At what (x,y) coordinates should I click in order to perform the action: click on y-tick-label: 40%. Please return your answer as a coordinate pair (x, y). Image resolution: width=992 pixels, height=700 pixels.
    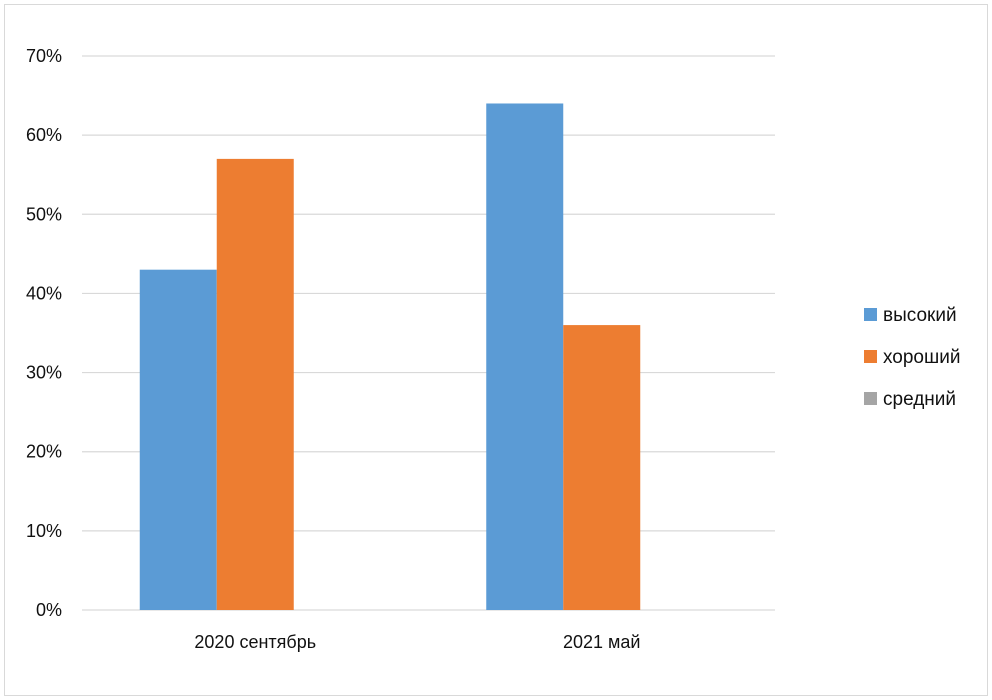
    Looking at the image, I should click on (44, 293).